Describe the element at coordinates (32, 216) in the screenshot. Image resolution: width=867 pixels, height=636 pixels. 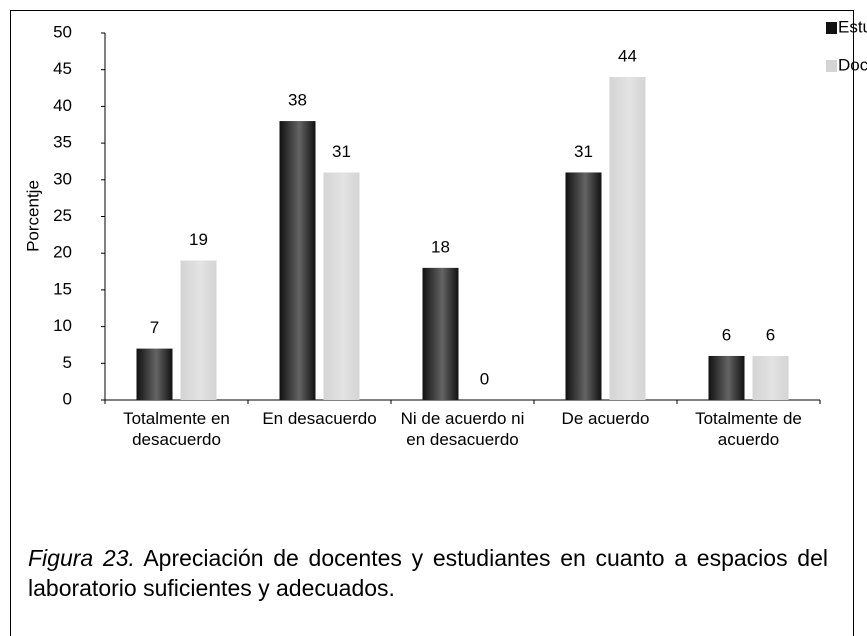
I see `y-axis-label: Porcentje` at that location.